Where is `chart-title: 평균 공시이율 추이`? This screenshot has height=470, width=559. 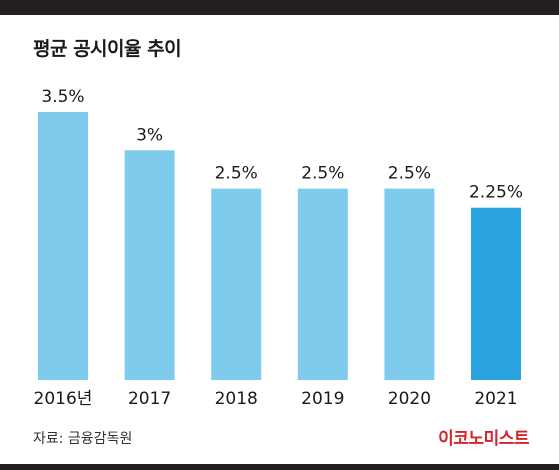
chart-title: 평균 공시이율 추이 is located at coordinates (107, 49).